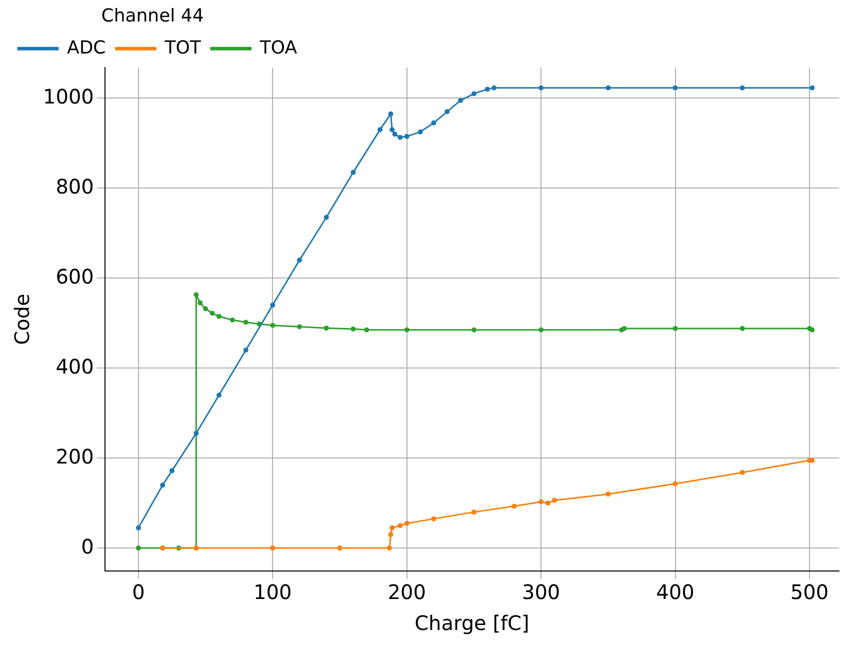  Describe the element at coordinates (75, 366) in the screenshot. I see `y-tick-label: 400` at that location.